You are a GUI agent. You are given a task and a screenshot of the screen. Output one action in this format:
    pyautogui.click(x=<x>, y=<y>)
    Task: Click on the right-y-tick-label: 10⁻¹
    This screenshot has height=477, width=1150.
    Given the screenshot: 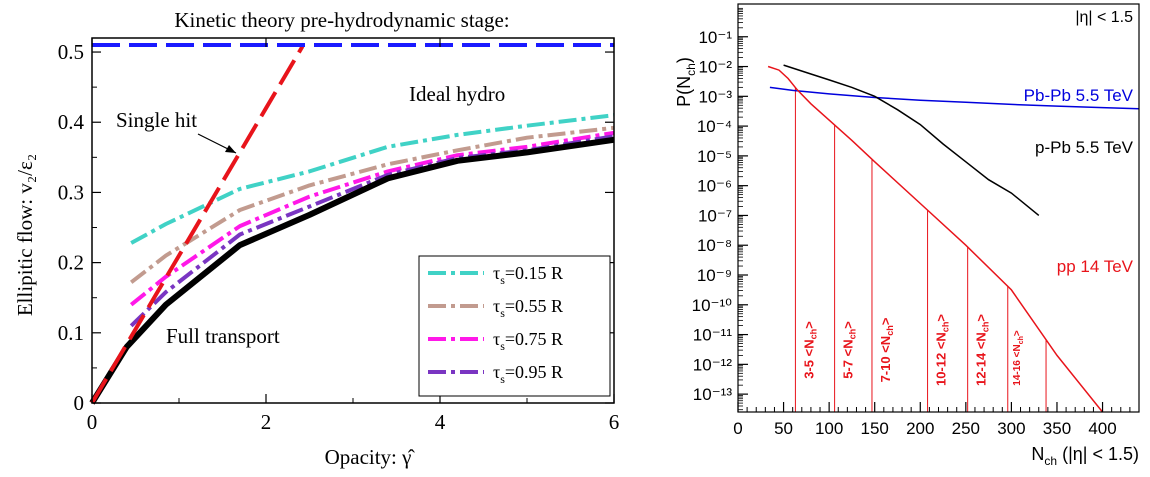 What is the action you would take?
    pyautogui.click(x=715, y=37)
    